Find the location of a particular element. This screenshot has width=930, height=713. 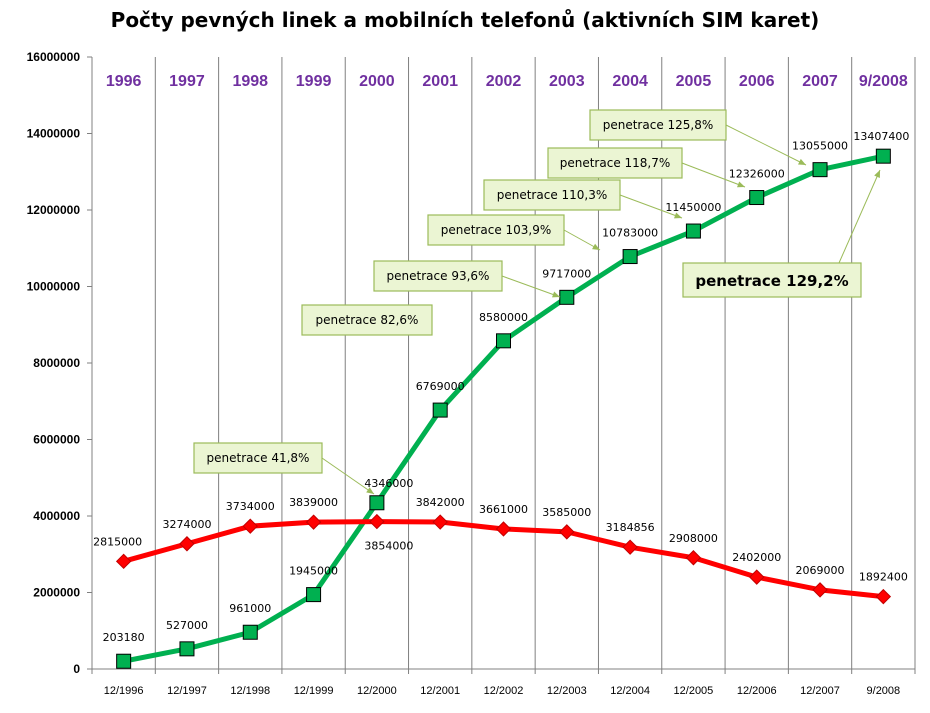

data-label-fixed: 3854000 is located at coordinates (388, 546).